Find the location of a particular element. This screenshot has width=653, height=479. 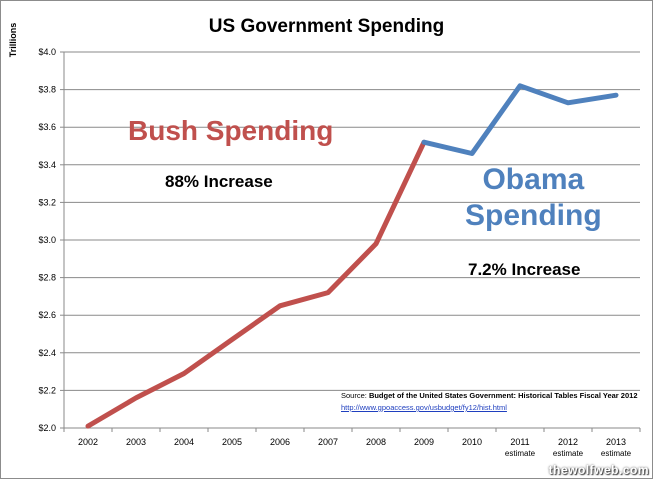

bush-spending-label: Bush Spending is located at coordinates (231, 130).